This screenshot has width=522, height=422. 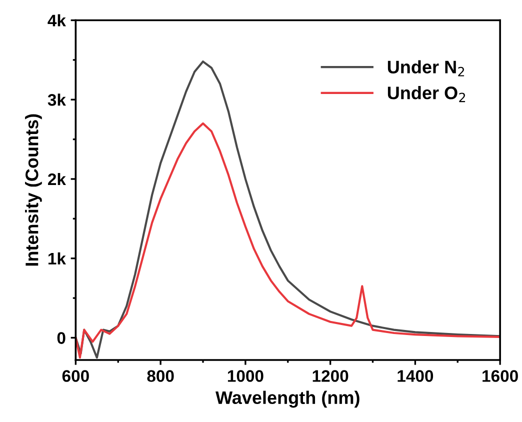 What do you see at coordinates (330, 376) in the screenshot?
I see `x-tick-label: 1200` at bounding box center [330, 376].